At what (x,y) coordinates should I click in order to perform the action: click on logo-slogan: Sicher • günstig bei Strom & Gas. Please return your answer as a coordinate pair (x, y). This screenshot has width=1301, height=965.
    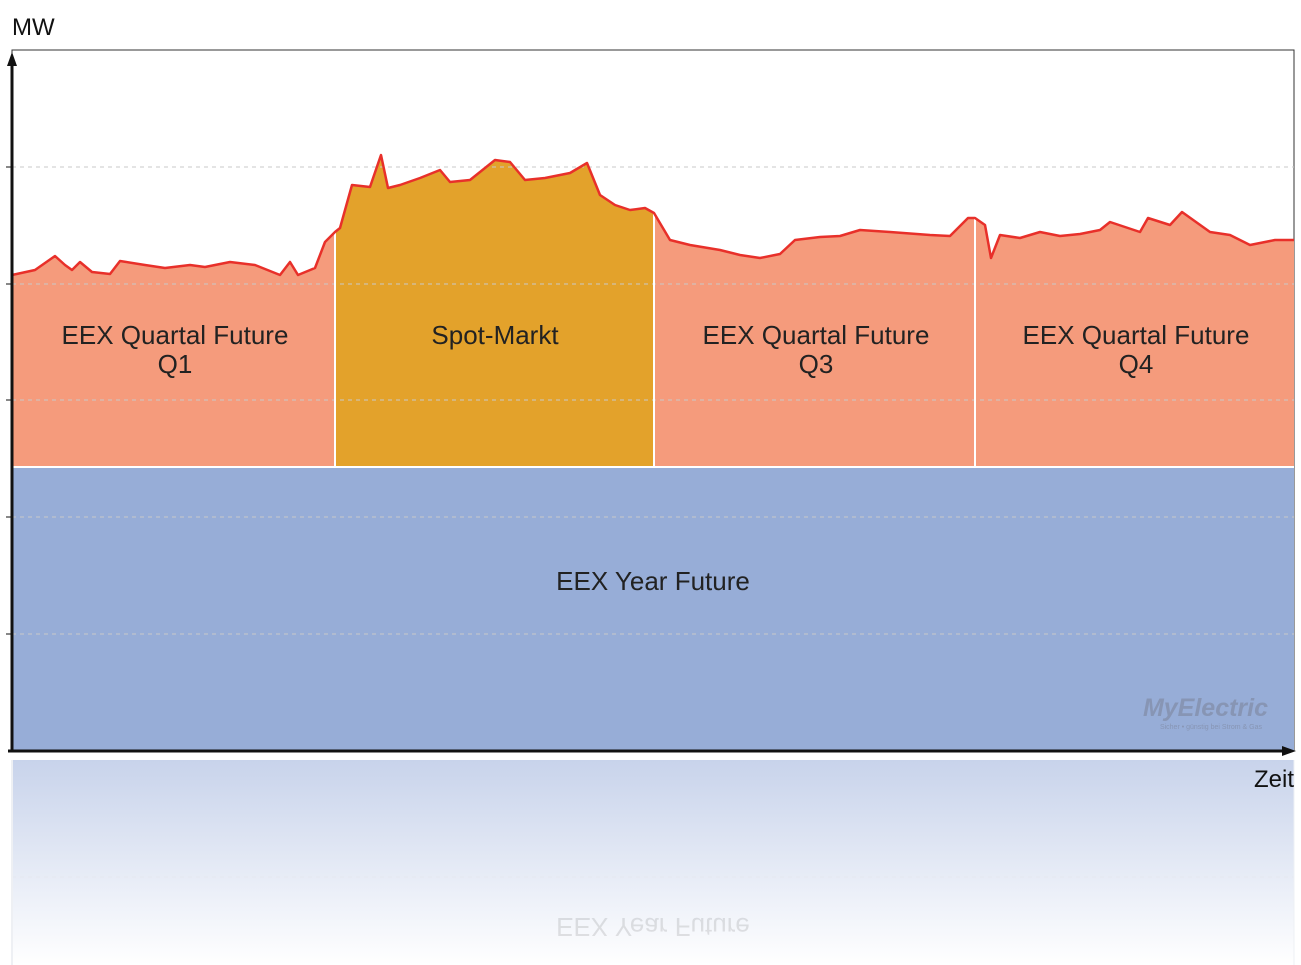
    Looking at the image, I should click on (1211, 727).